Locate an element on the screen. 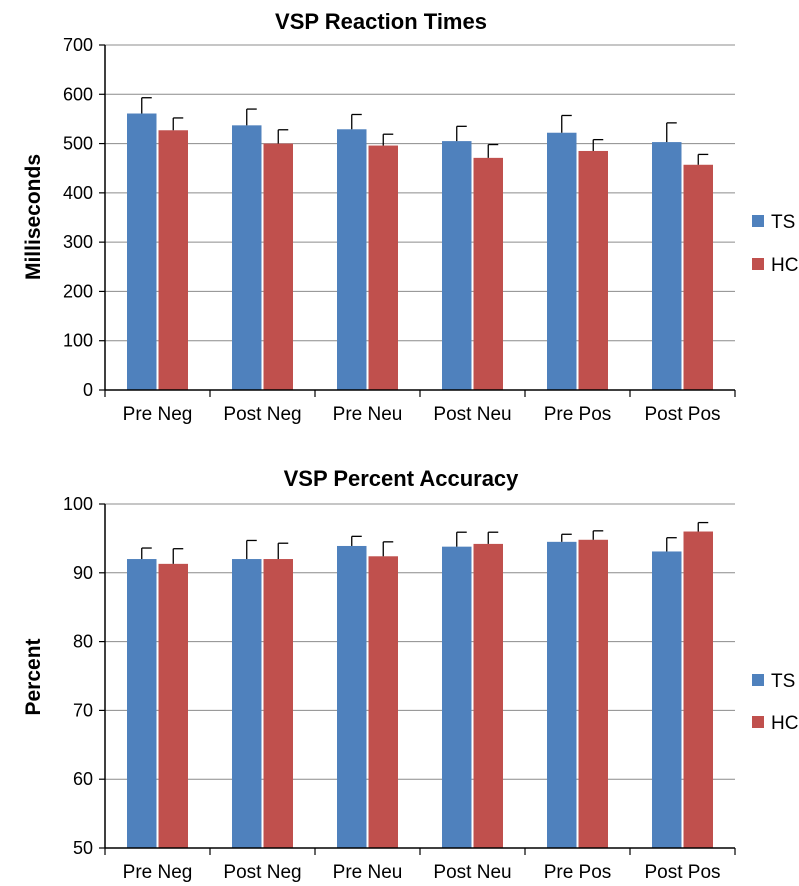 This screenshot has height=886, width=799. y-tick-label: 200 is located at coordinates (78, 291).